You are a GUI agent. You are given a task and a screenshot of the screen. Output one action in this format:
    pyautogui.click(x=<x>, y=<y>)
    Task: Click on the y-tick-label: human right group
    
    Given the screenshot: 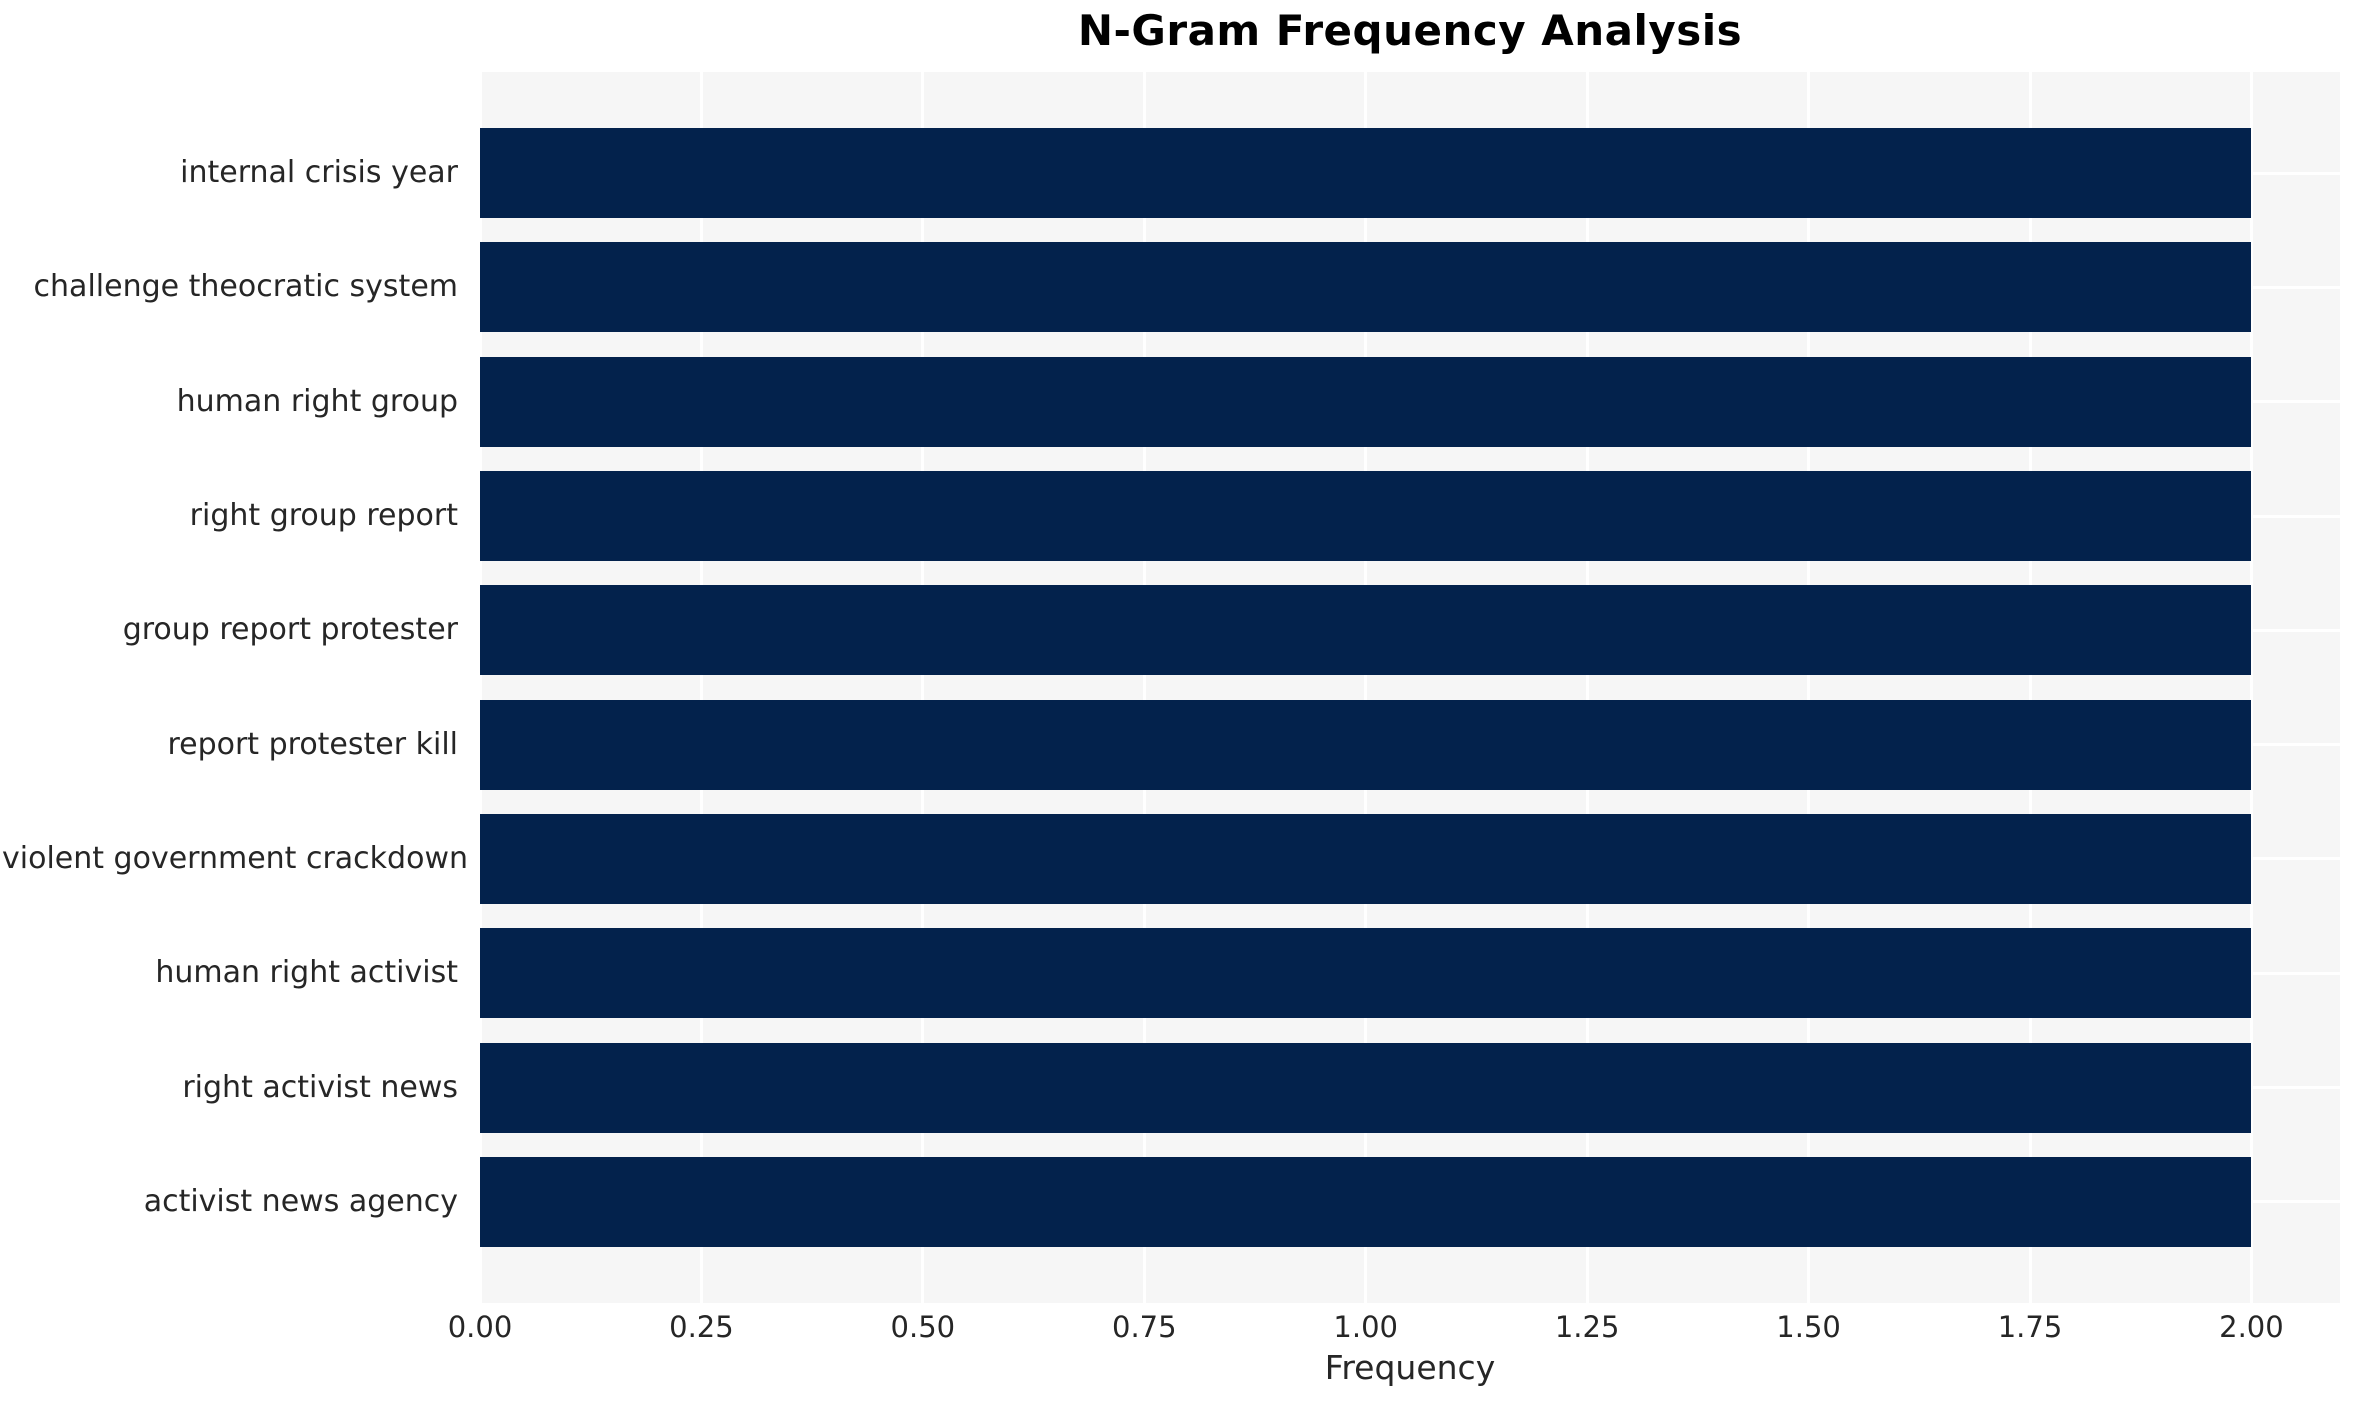 What is the action you would take?
    pyautogui.click(x=317, y=401)
    